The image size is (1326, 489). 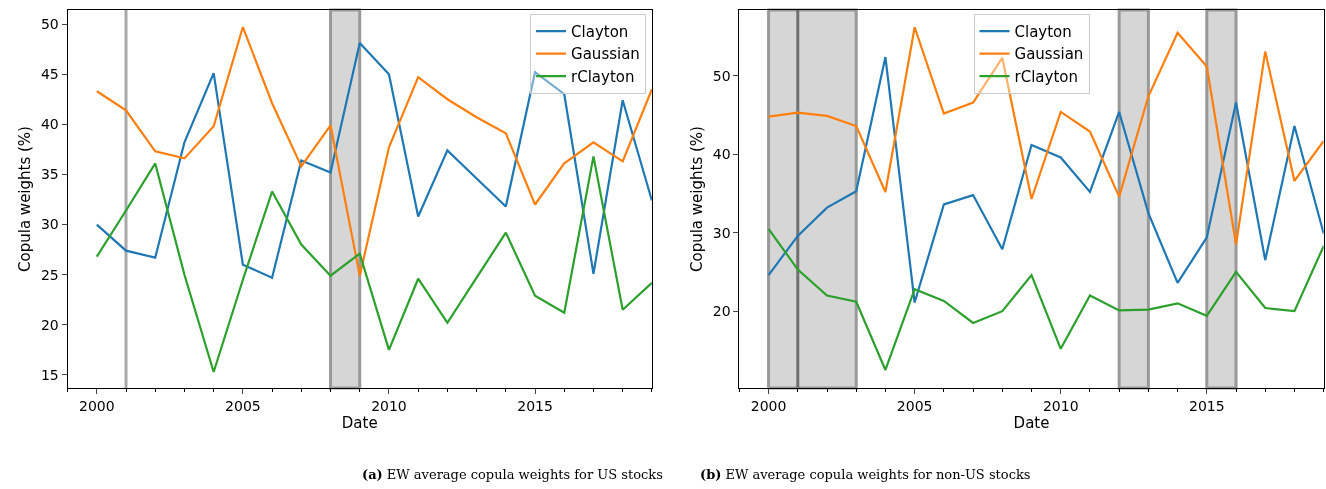 What do you see at coordinates (865, 474) in the screenshot?
I see `text: (b) EW average copula weights for non-US stocks` at bounding box center [865, 474].